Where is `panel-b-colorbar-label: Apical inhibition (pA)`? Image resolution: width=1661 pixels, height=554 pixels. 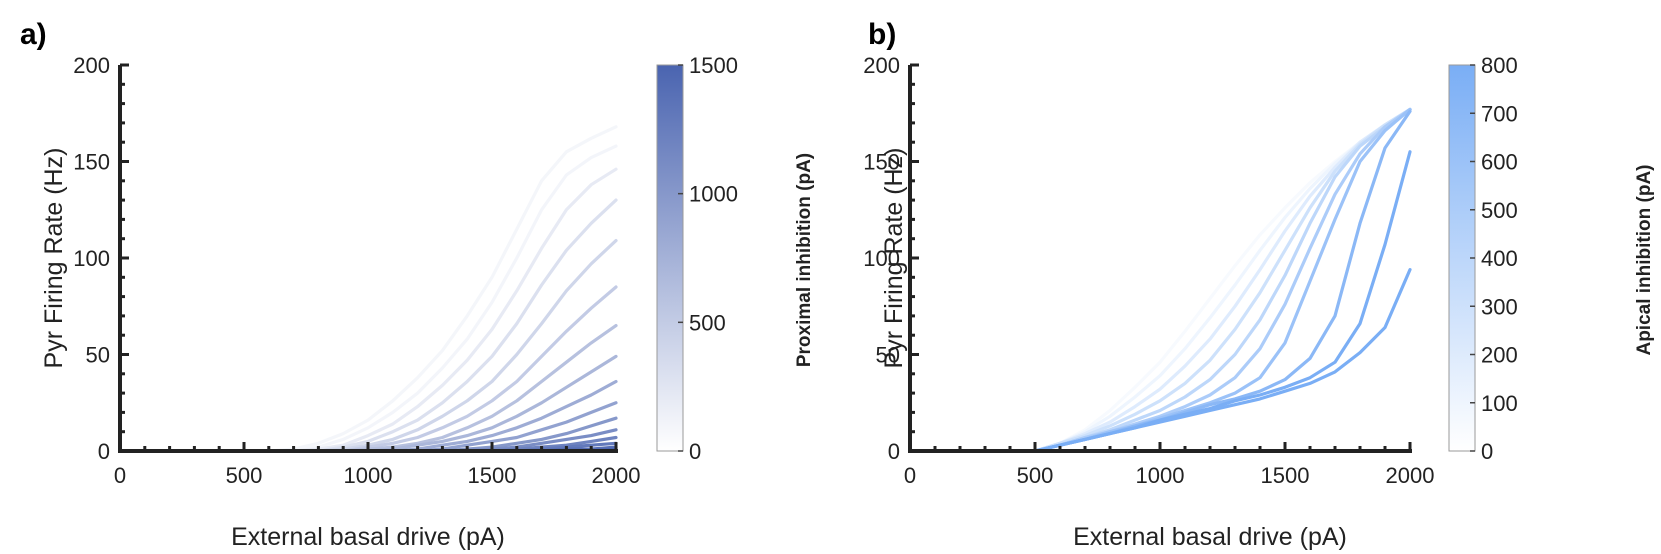
panel-b-colorbar-label: Apical inhibition (pA) is located at coordinates (1644, 259).